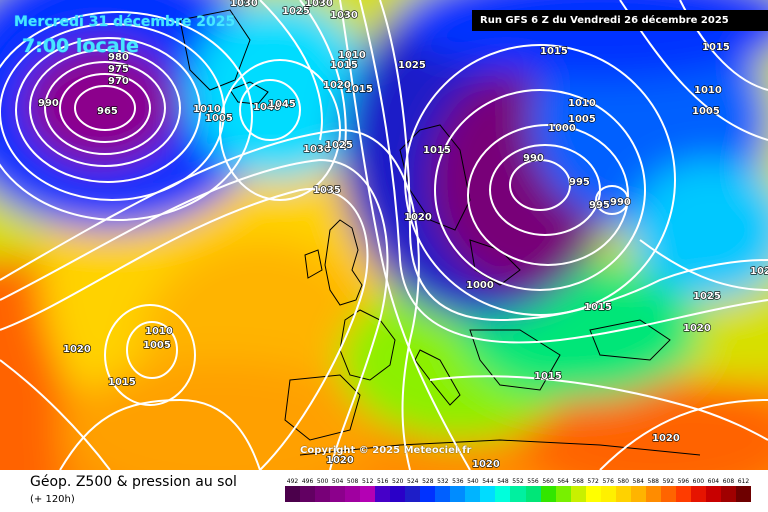 Image resolution: width=768 pixels, height=512 pixels. What do you see at coordinates (333, 262) in the screenshot?
I see `coastline-british-isles` at bounding box center [333, 262].